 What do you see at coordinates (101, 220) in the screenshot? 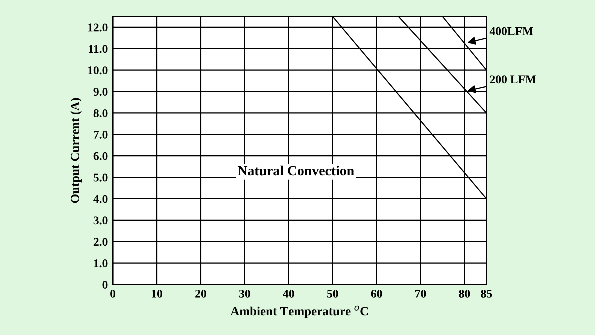
I see `y-tick-label: 3.0` at bounding box center [101, 220].